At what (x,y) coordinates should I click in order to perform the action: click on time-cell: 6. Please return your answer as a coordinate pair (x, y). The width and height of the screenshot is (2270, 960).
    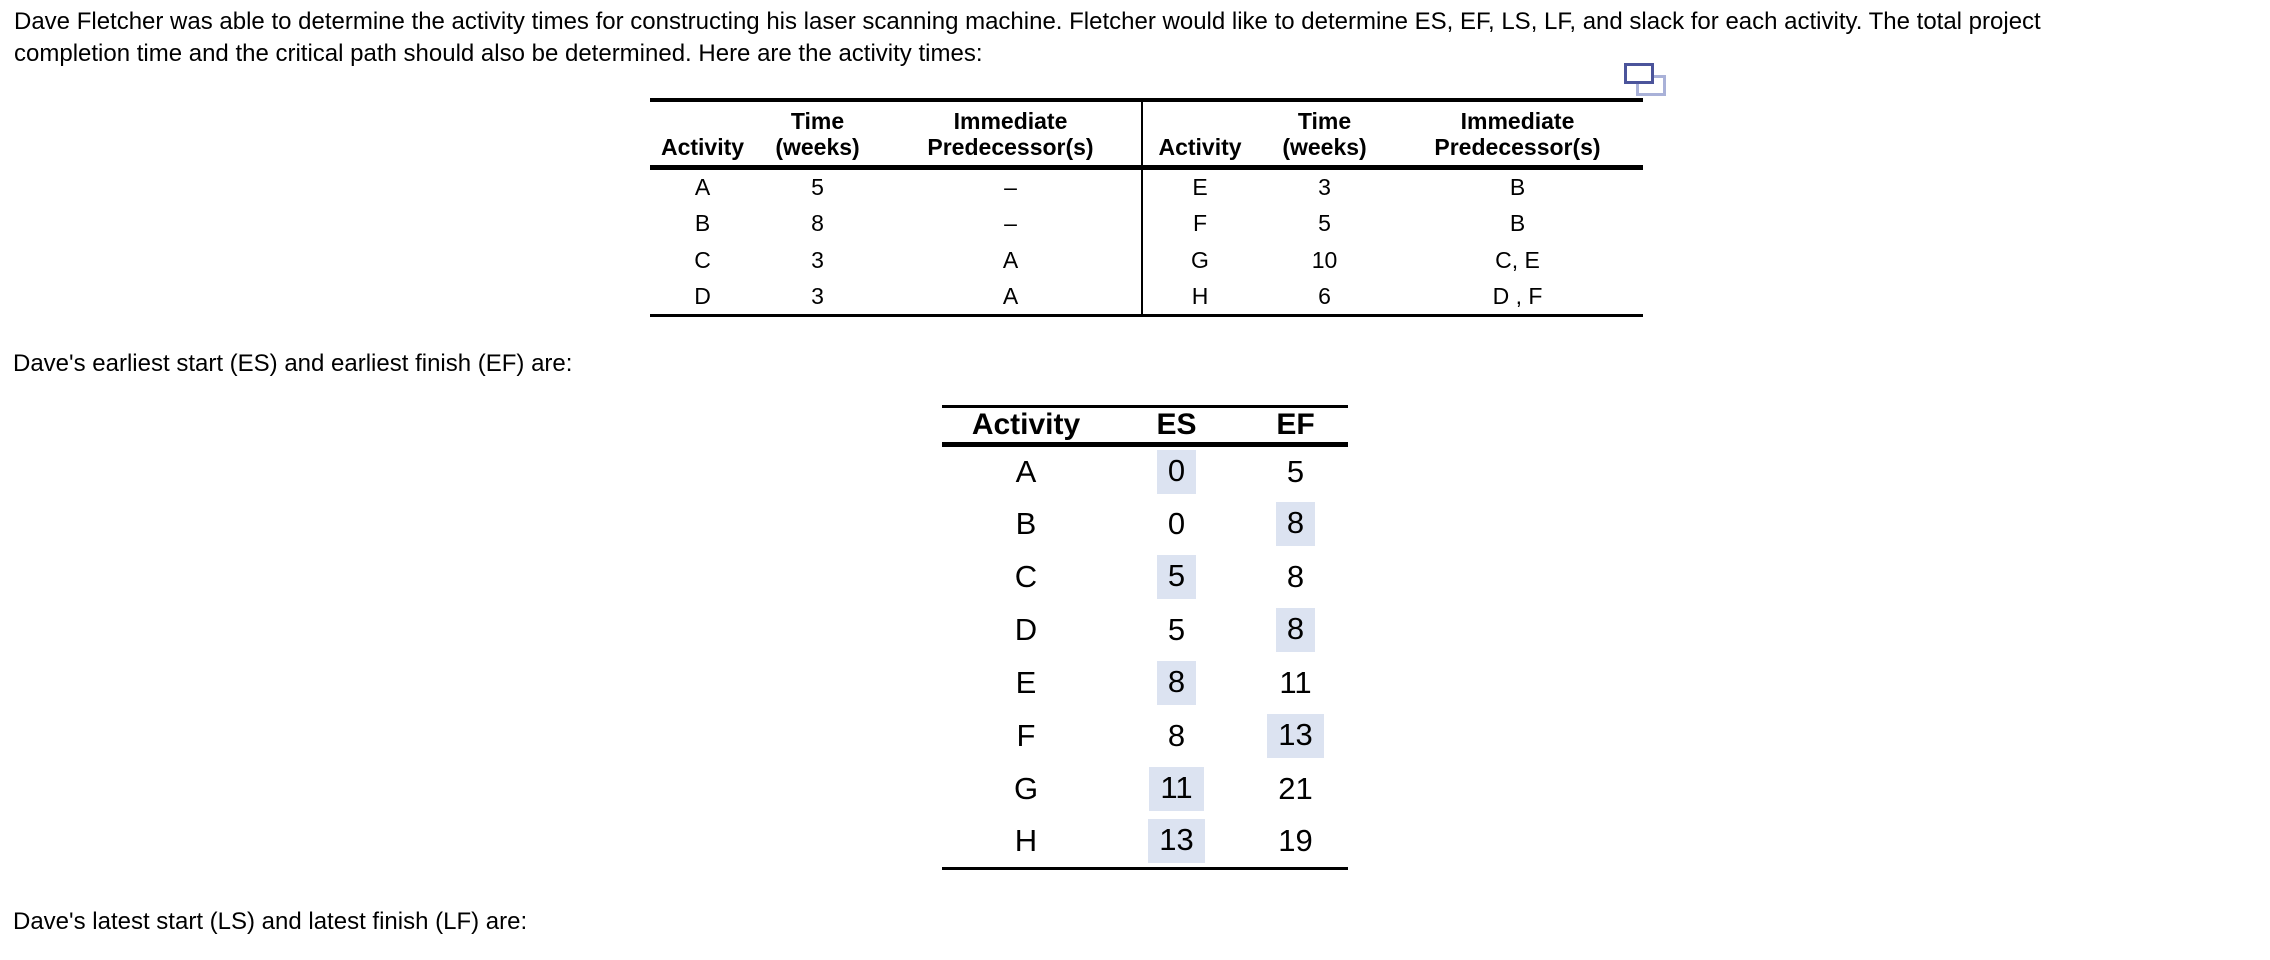
    Looking at the image, I should click on (1324, 295).